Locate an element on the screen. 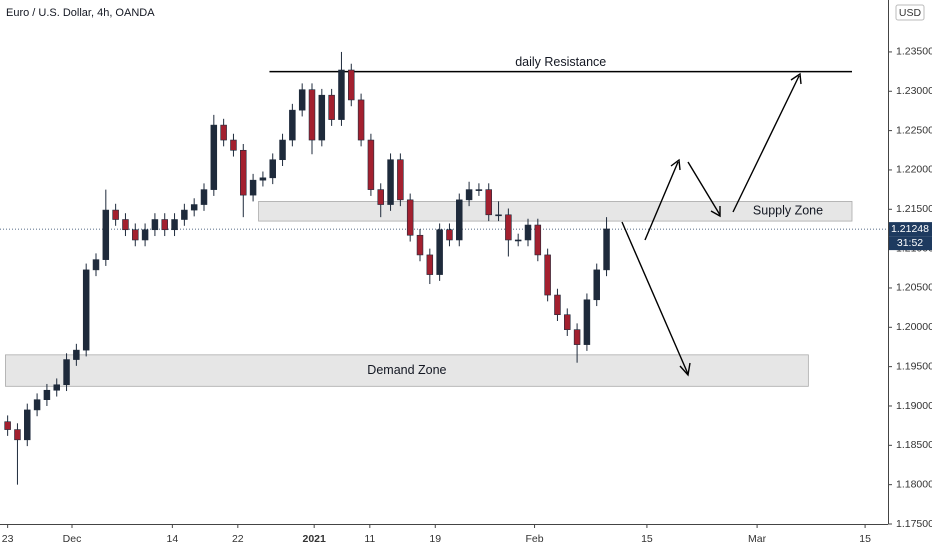  y-tick-label: 1.20000 is located at coordinates (914, 327).